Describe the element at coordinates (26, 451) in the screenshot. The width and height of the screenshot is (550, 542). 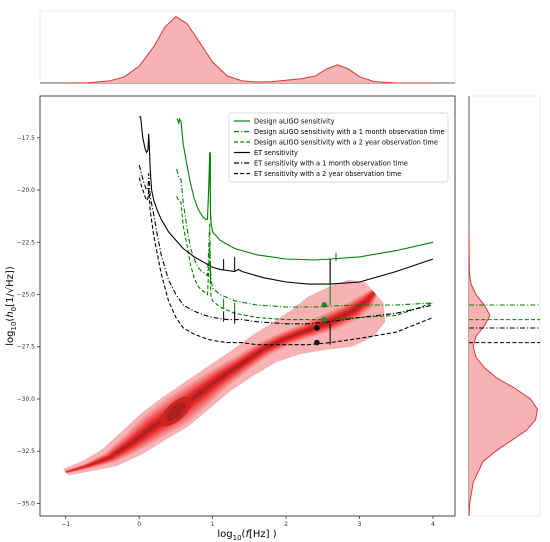
I see `y-tick-label-6: −32.5` at that location.